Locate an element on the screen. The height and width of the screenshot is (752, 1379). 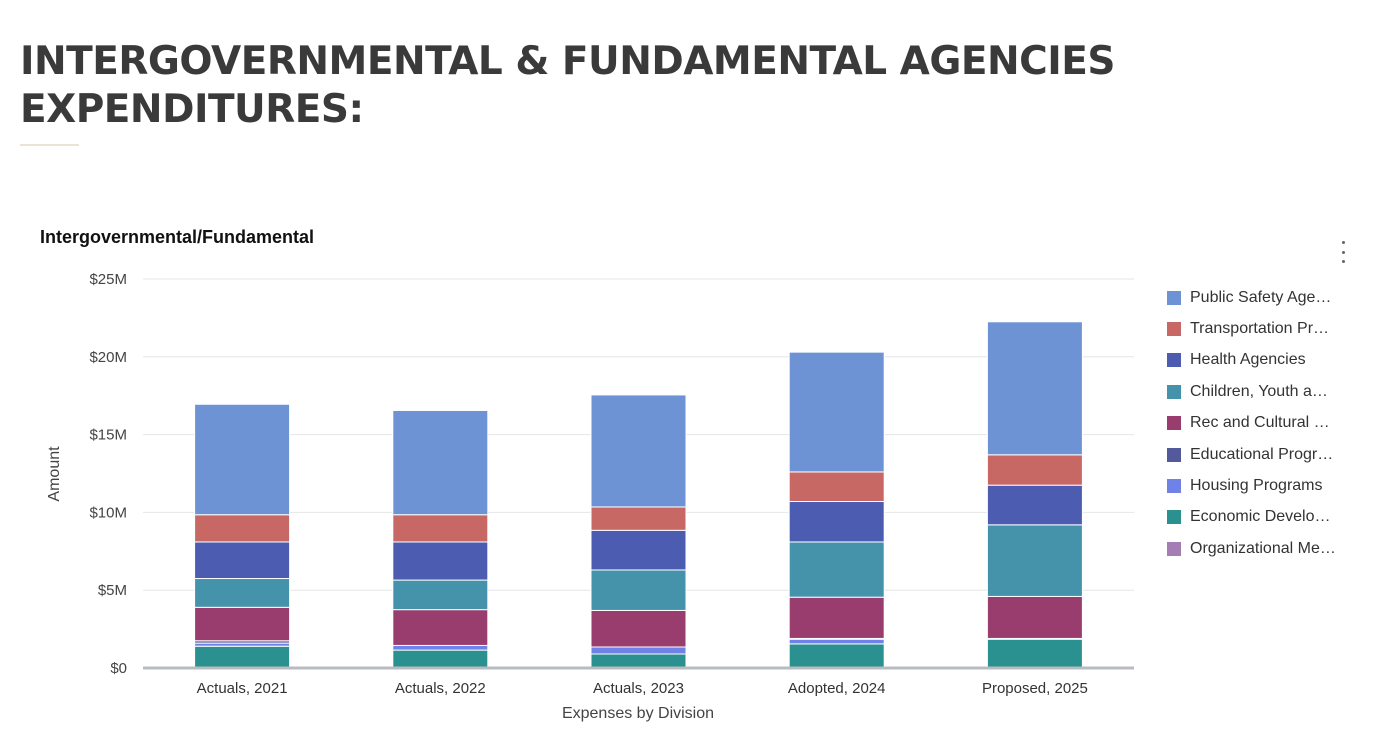
chart-title: Intergovernmental/Fundamental is located at coordinates (177, 237).